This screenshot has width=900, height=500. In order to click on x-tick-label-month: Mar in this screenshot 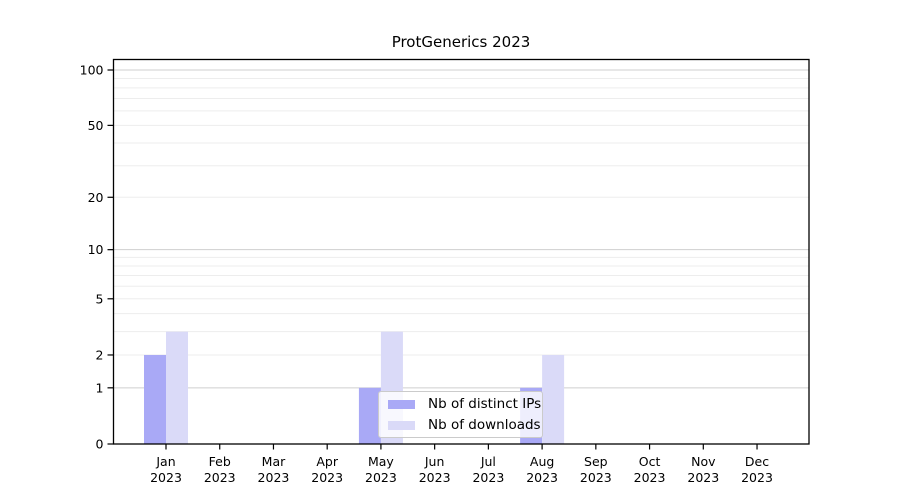, I will do `click(274, 461)`.